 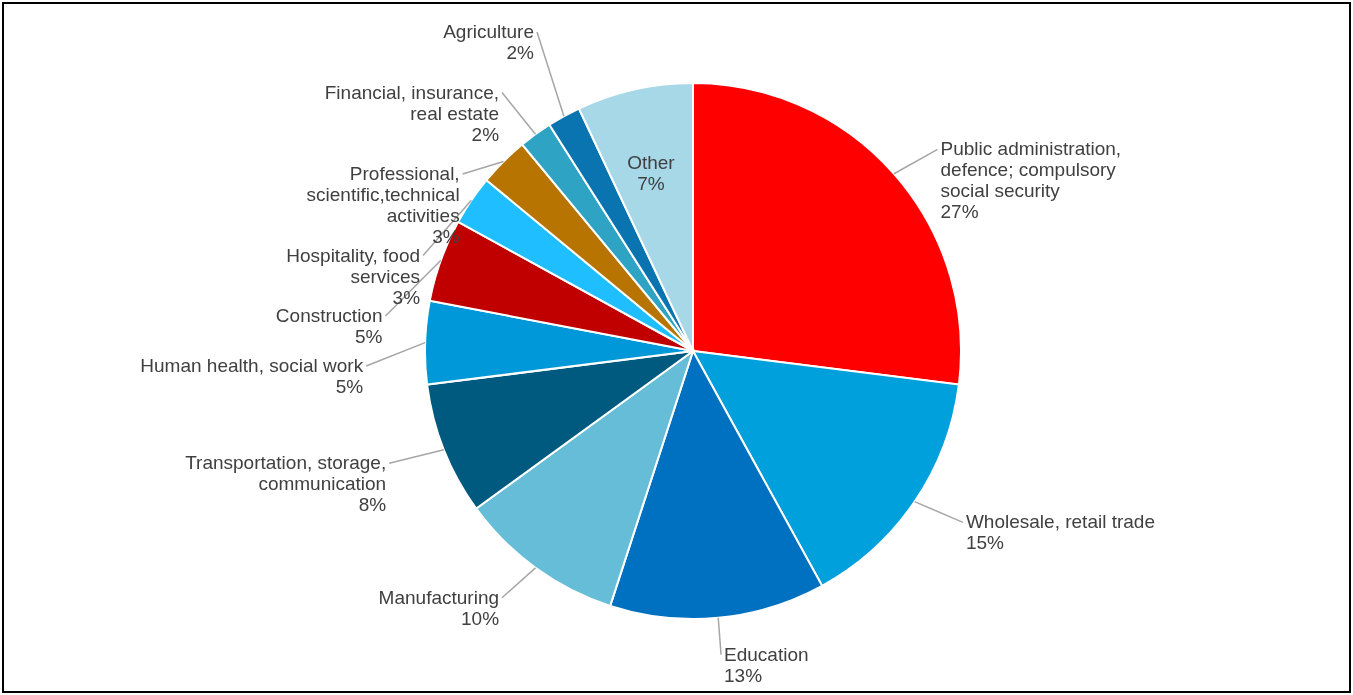 What do you see at coordinates (372, 505) in the screenshot?
I see `data-label: 8%` at bounding box center [372, 505].